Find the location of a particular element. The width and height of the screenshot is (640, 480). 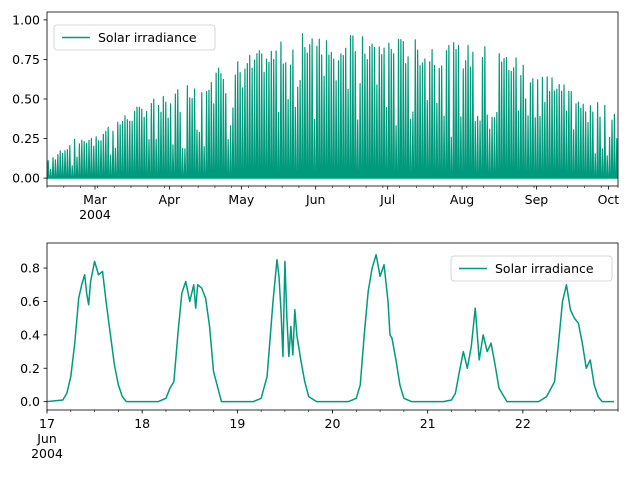

y-tick-label: 0.8 is located at coordinates (30, 268).